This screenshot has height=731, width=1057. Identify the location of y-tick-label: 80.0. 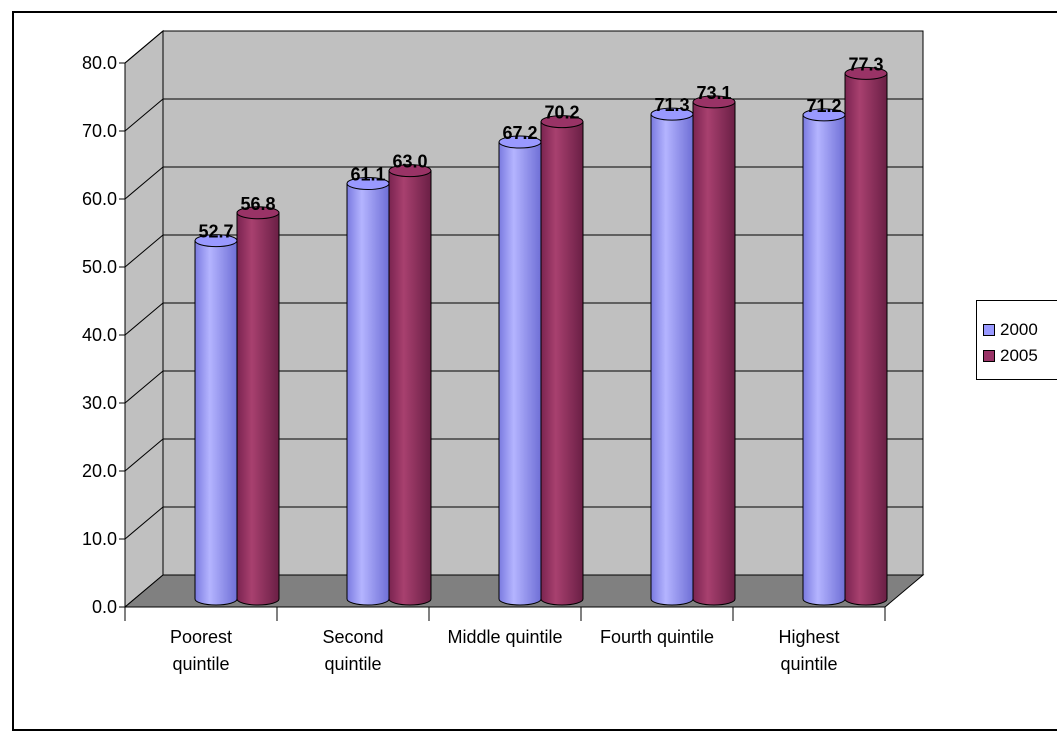
(99, 63).